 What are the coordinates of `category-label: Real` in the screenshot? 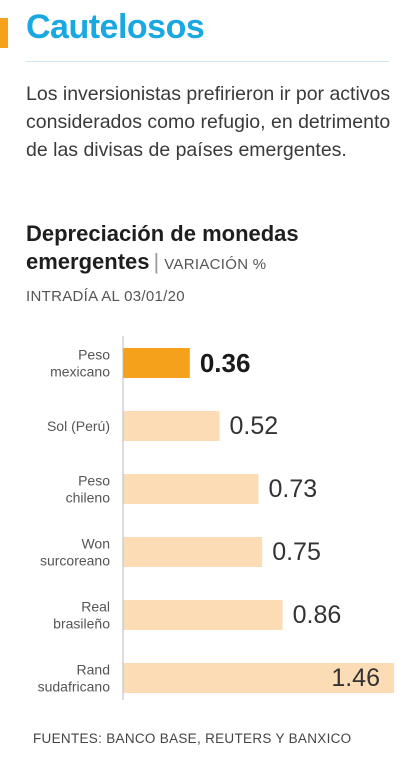 It's located at (95, 607).